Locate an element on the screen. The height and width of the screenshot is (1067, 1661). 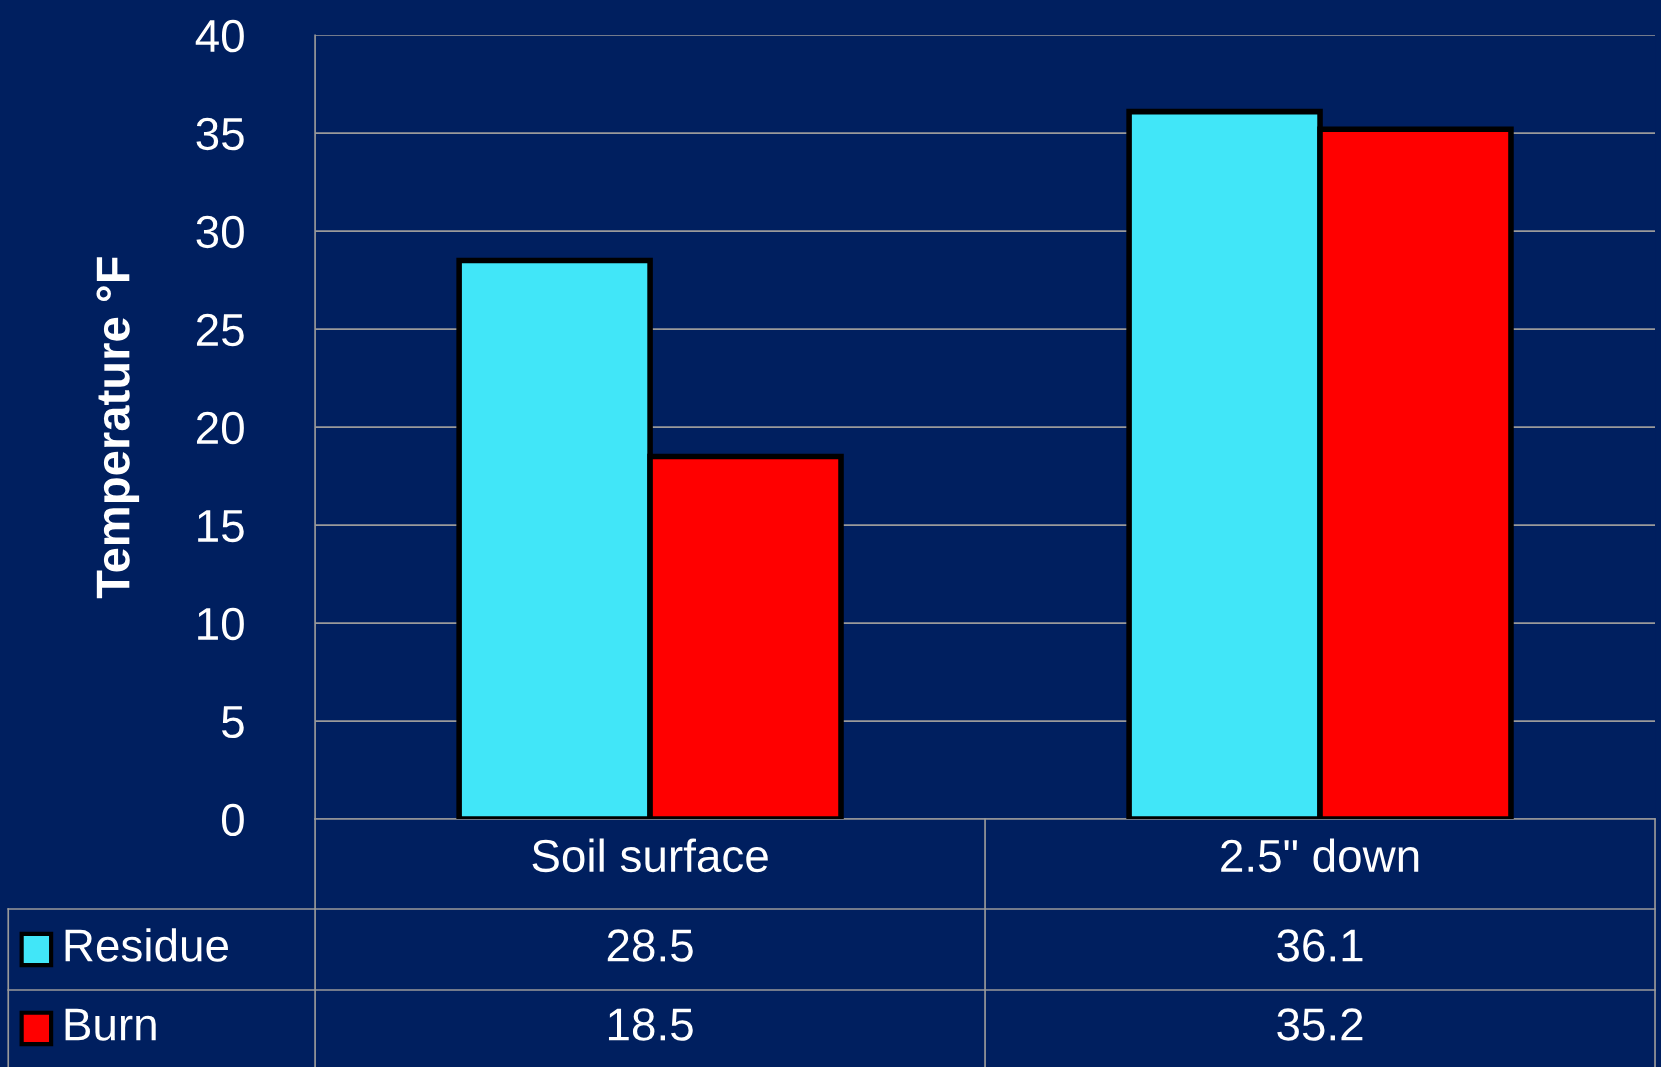
y-axis-title: Temperature °F is located at coordinates (118, 428).